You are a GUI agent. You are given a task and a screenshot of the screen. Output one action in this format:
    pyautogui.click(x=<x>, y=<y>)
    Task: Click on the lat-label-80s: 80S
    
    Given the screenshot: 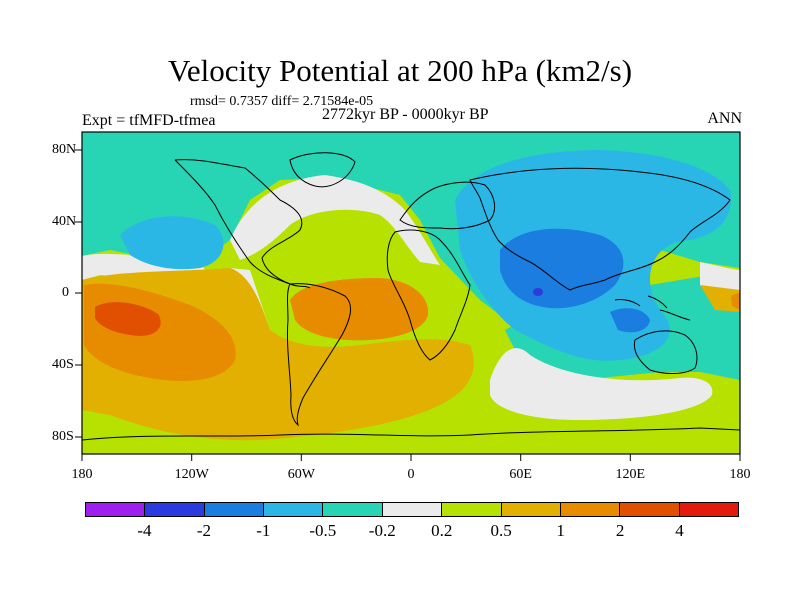 What is the action you would take?
    pyautogui.click(x=63, y=436)
    